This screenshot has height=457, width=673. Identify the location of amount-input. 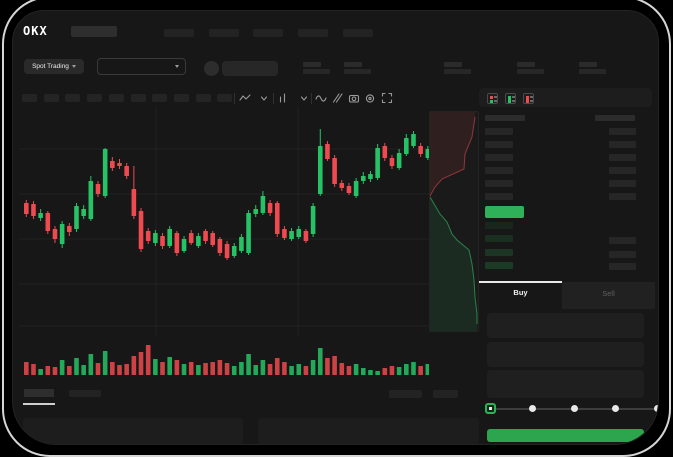
(565, 354).